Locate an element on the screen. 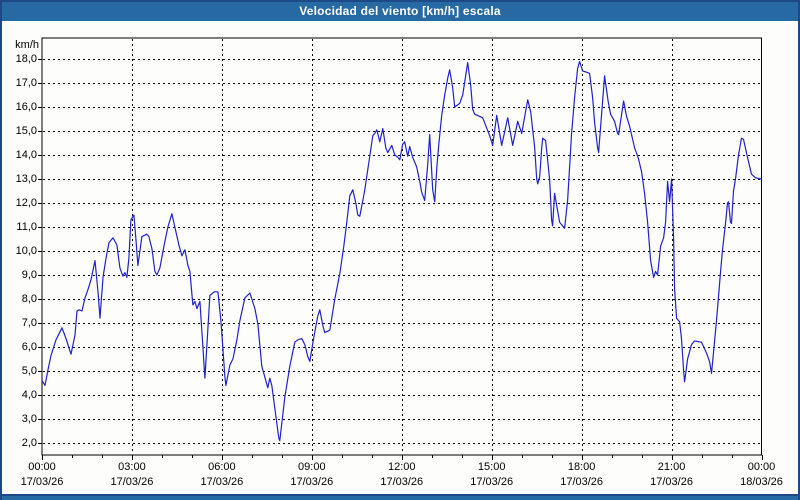  window-title: Velocidad del viento [km/h] escala is located at coordinates (400, 11).